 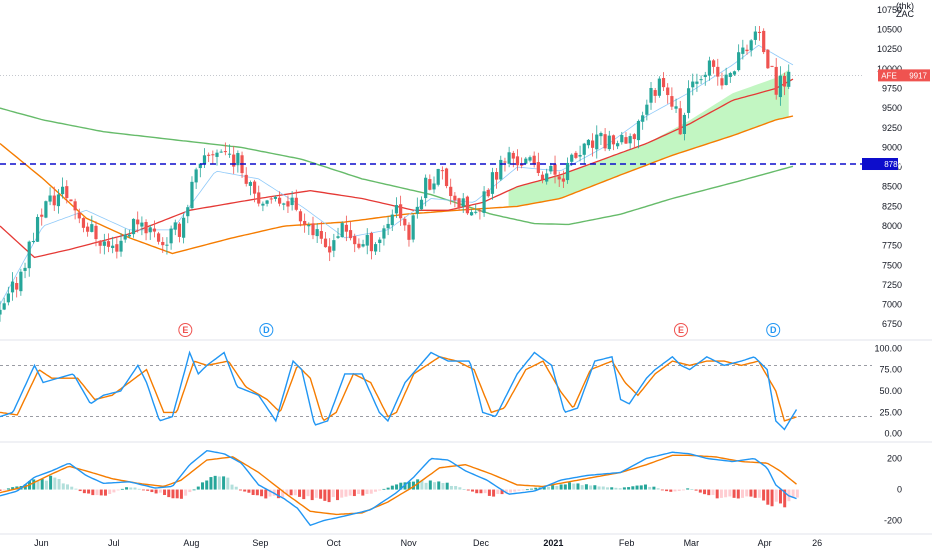 What do you see at coordinates (185, 330) in the screenshot?
I see `earnings-badge` at bounding box center [185, 330].